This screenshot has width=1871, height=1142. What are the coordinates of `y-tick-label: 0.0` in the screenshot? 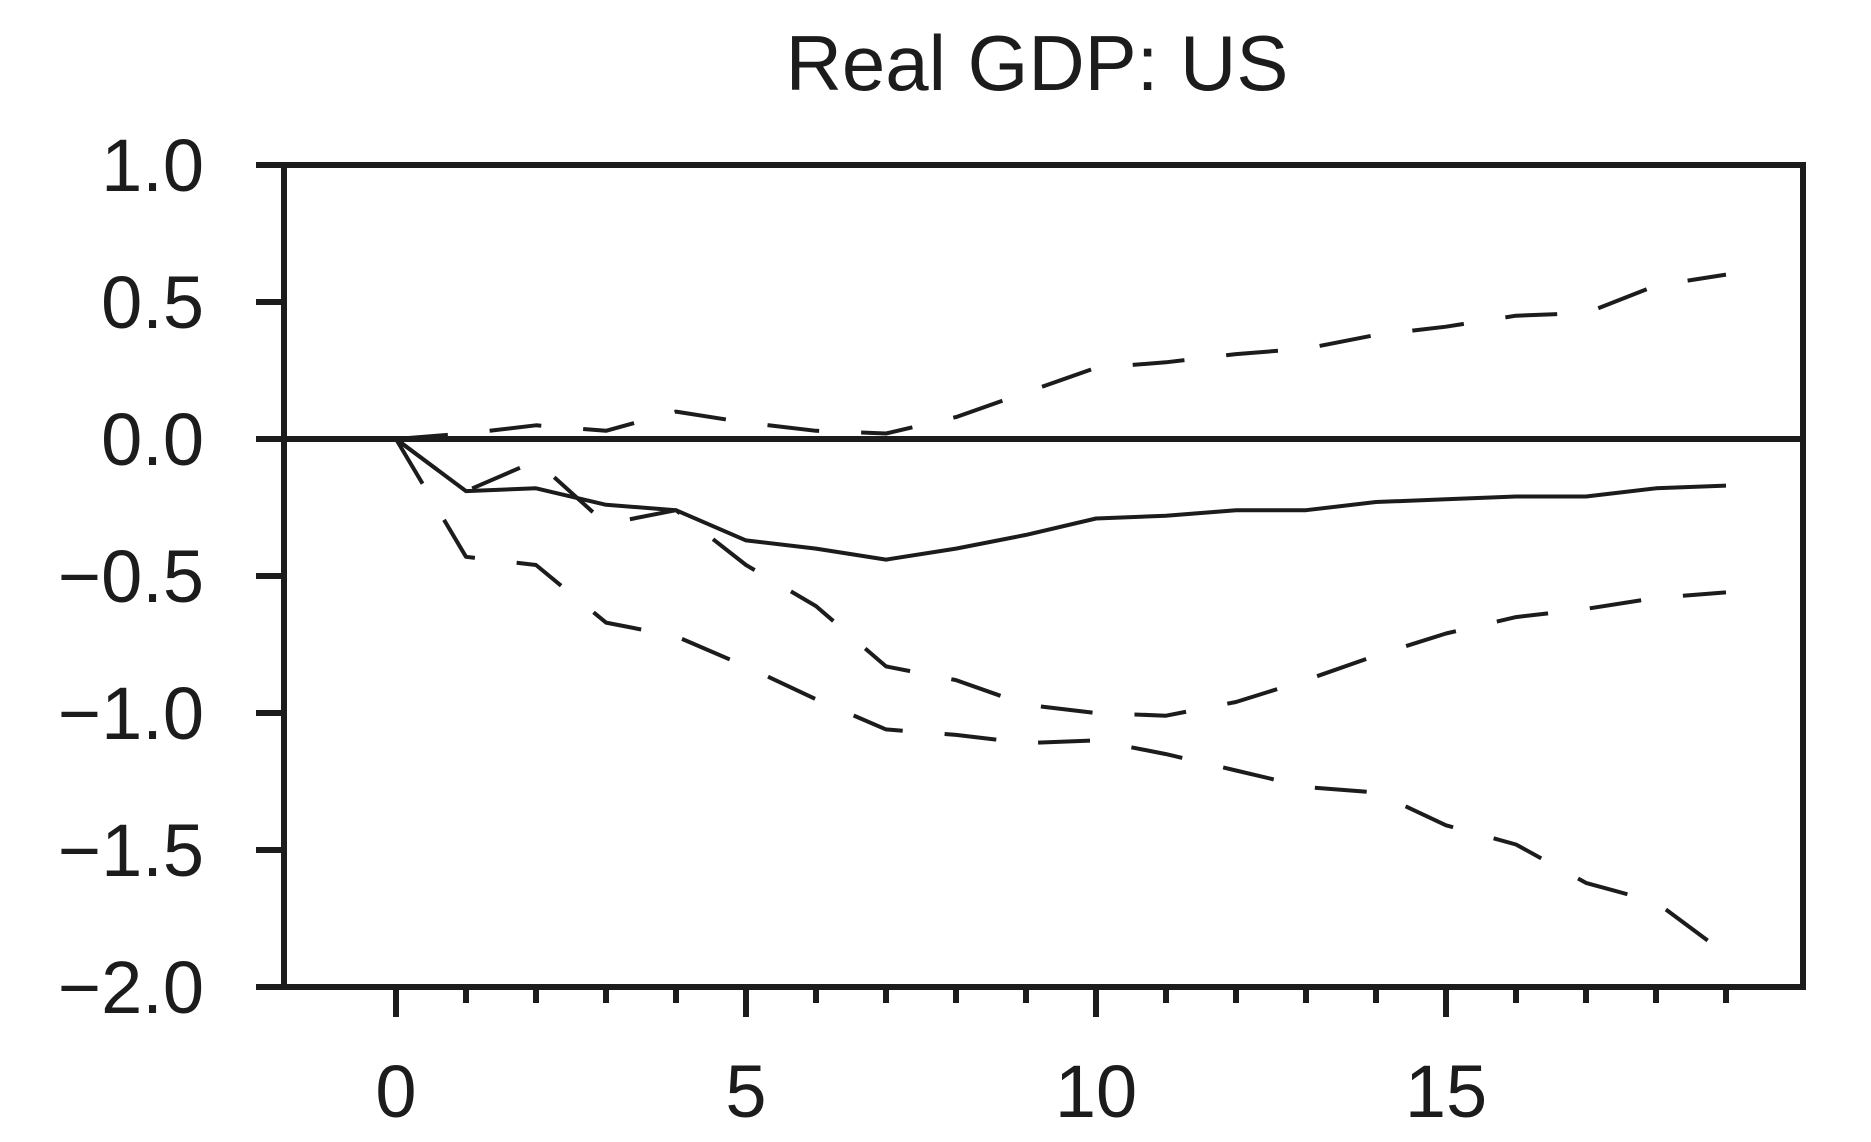 It's located at (152, 439).